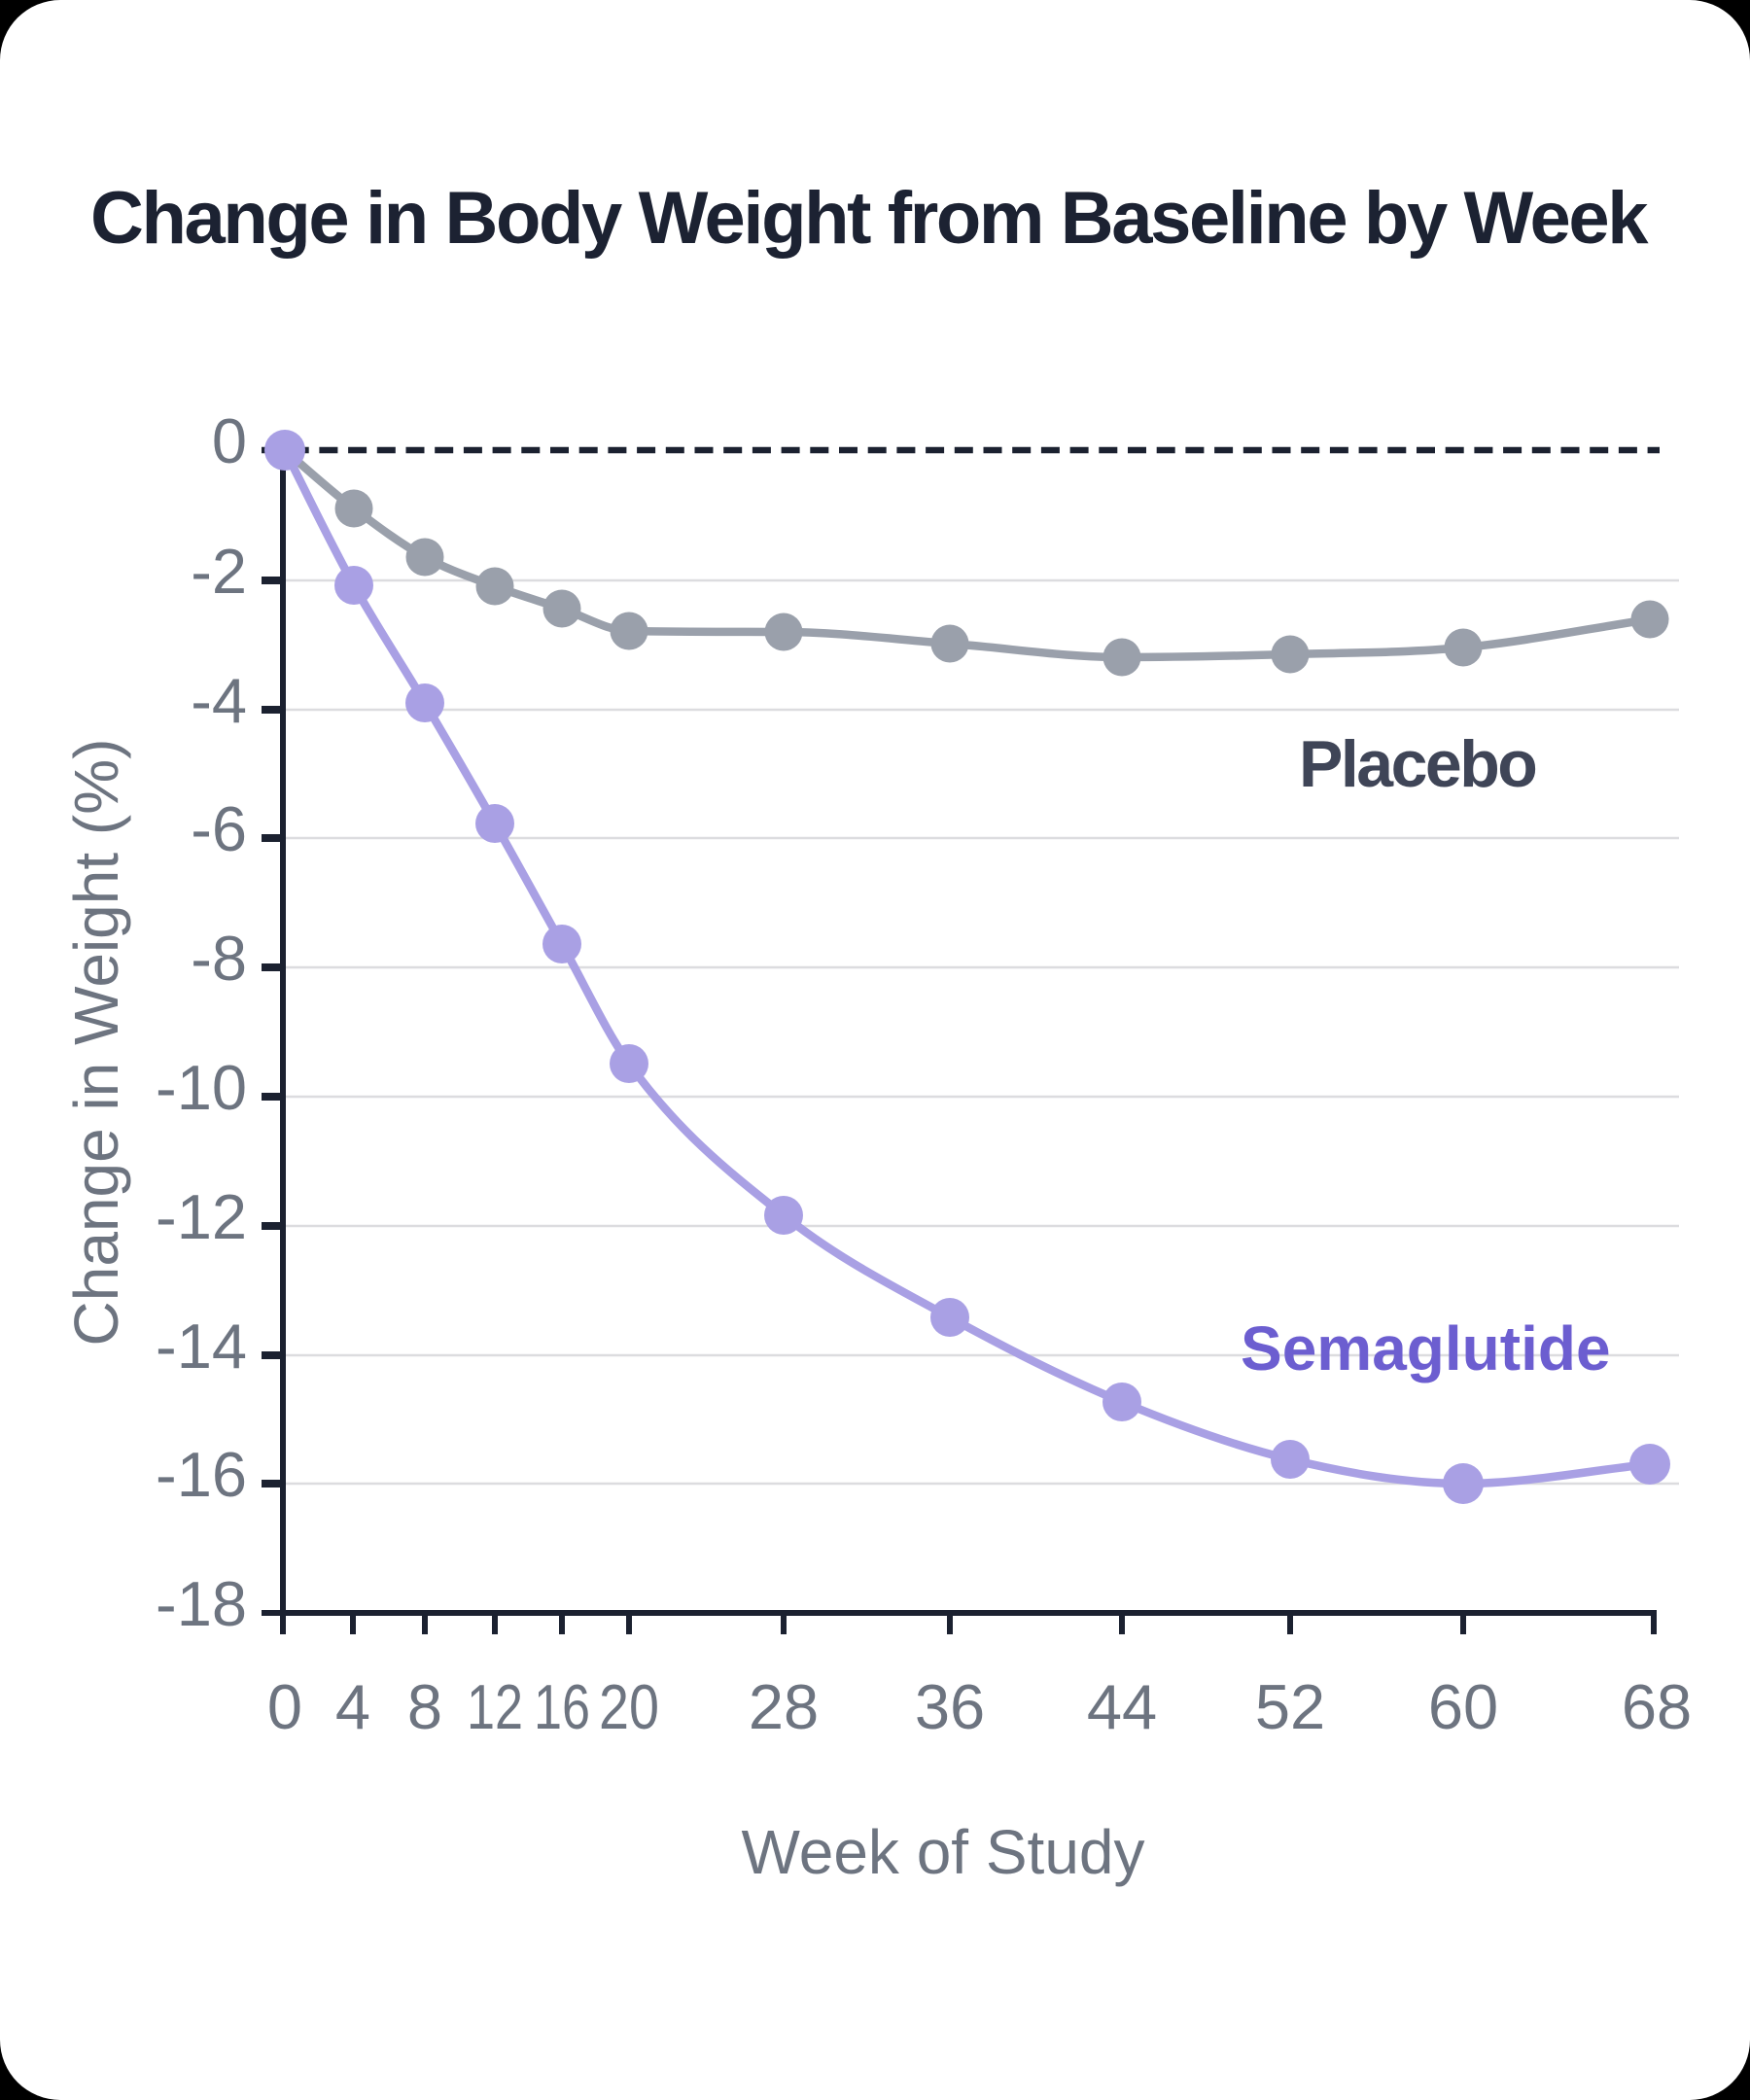 The image size is (1750, 2100). What do you see at coordinates (219, 828) in the screenshot?
I see `svg-text: -6` at bounding box center [219, 828].